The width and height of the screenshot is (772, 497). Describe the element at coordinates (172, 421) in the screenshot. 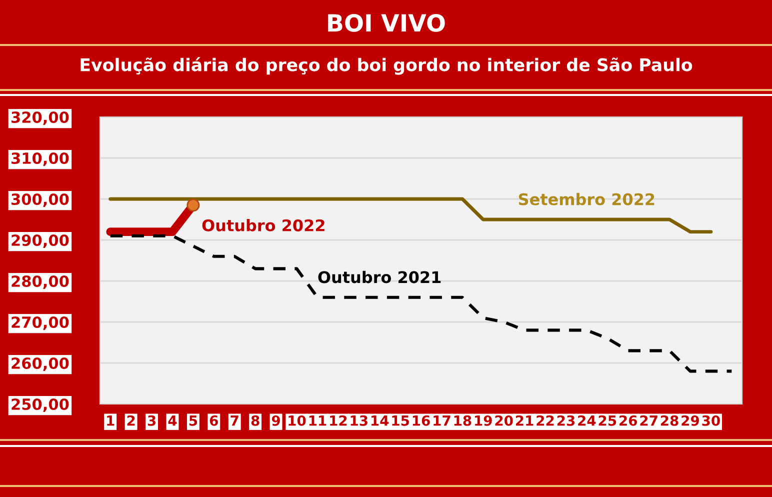

I see `x-tick-label: 4` at that location.